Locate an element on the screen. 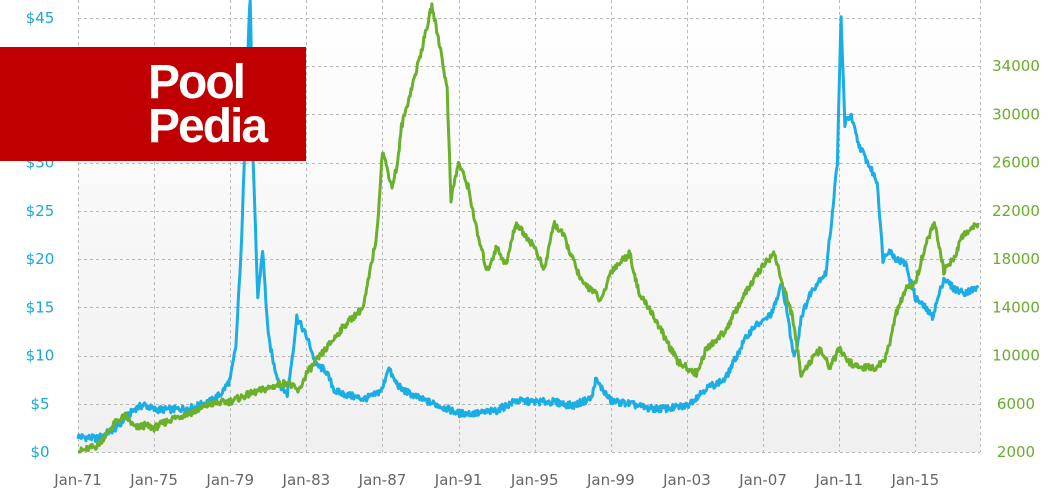  y-right-tick-label: 34000 is located at coordinates (1016, 66).